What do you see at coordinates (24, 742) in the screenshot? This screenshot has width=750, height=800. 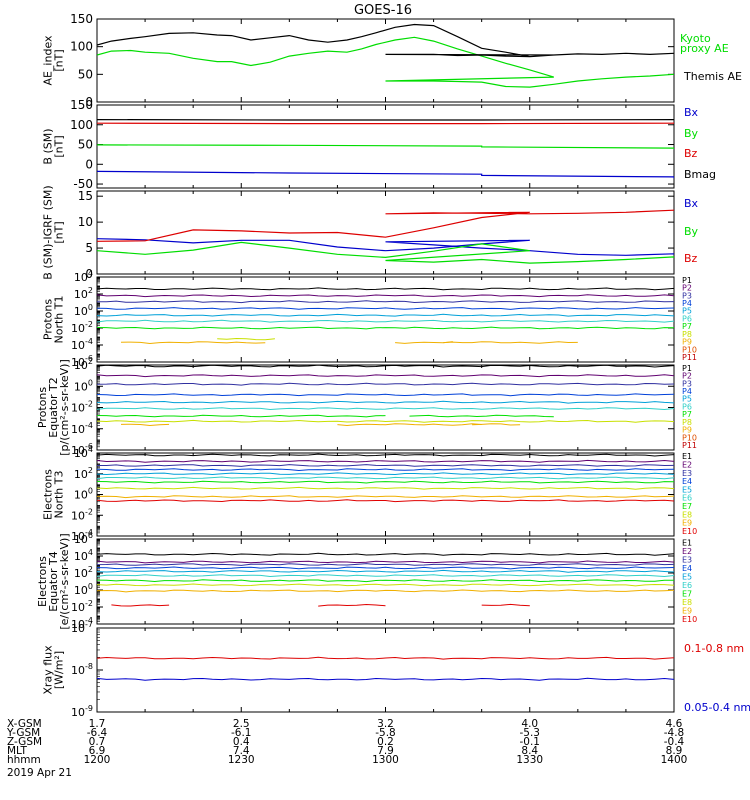 I see `x-row-label: Z-GSM` at bounding box center [24, 742].